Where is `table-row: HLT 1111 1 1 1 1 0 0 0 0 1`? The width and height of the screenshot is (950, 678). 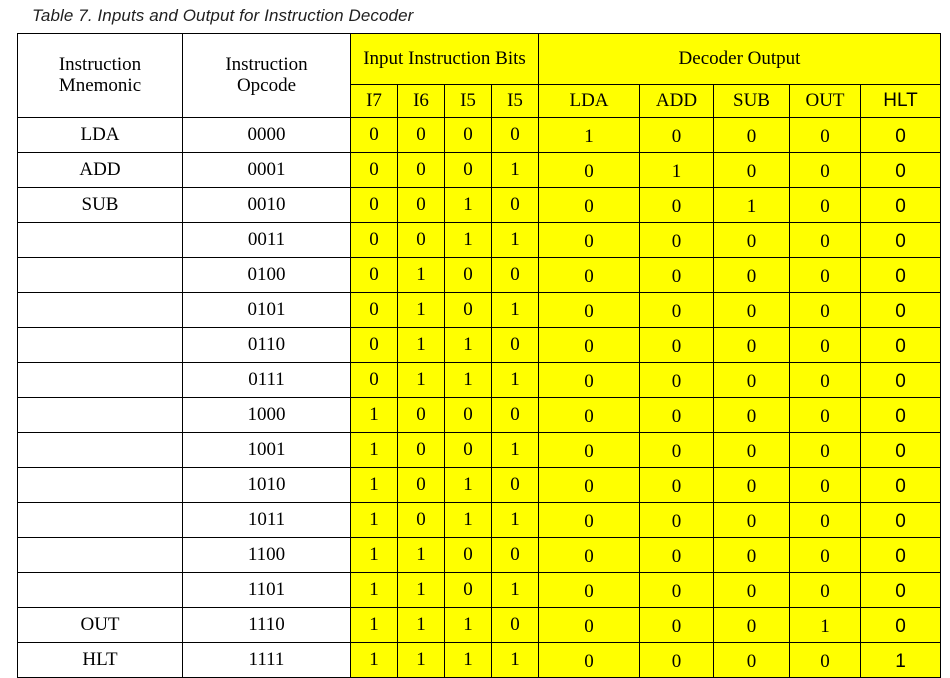 table-row: HLT 1111 1 1 1 1 0 0 0 0 1 is located at coordinates (479, 660).